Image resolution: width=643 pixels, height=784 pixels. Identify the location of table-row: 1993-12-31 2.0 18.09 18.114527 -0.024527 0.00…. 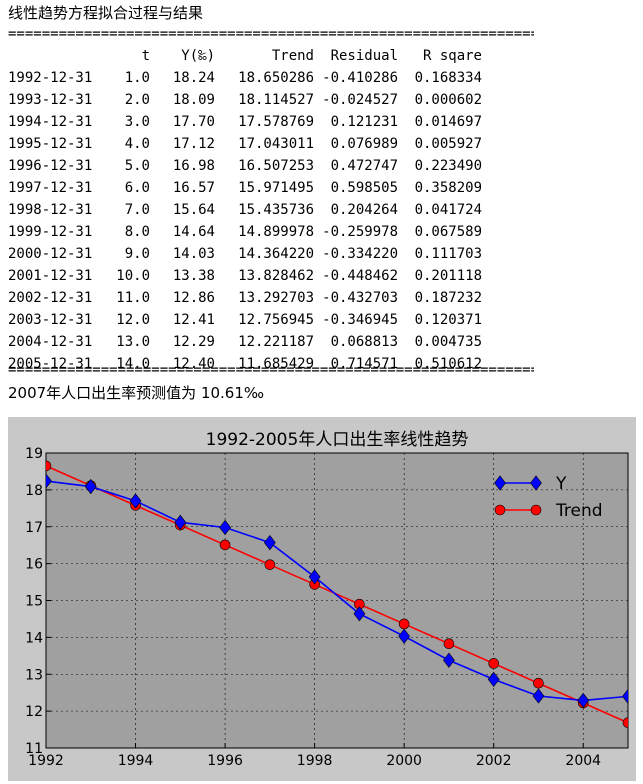
(280, 101).